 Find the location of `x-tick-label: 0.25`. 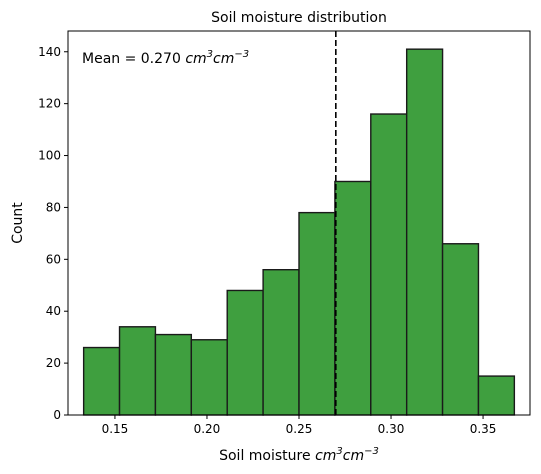

x-tick-label: 0.25 is located at coordinates (299, 429).